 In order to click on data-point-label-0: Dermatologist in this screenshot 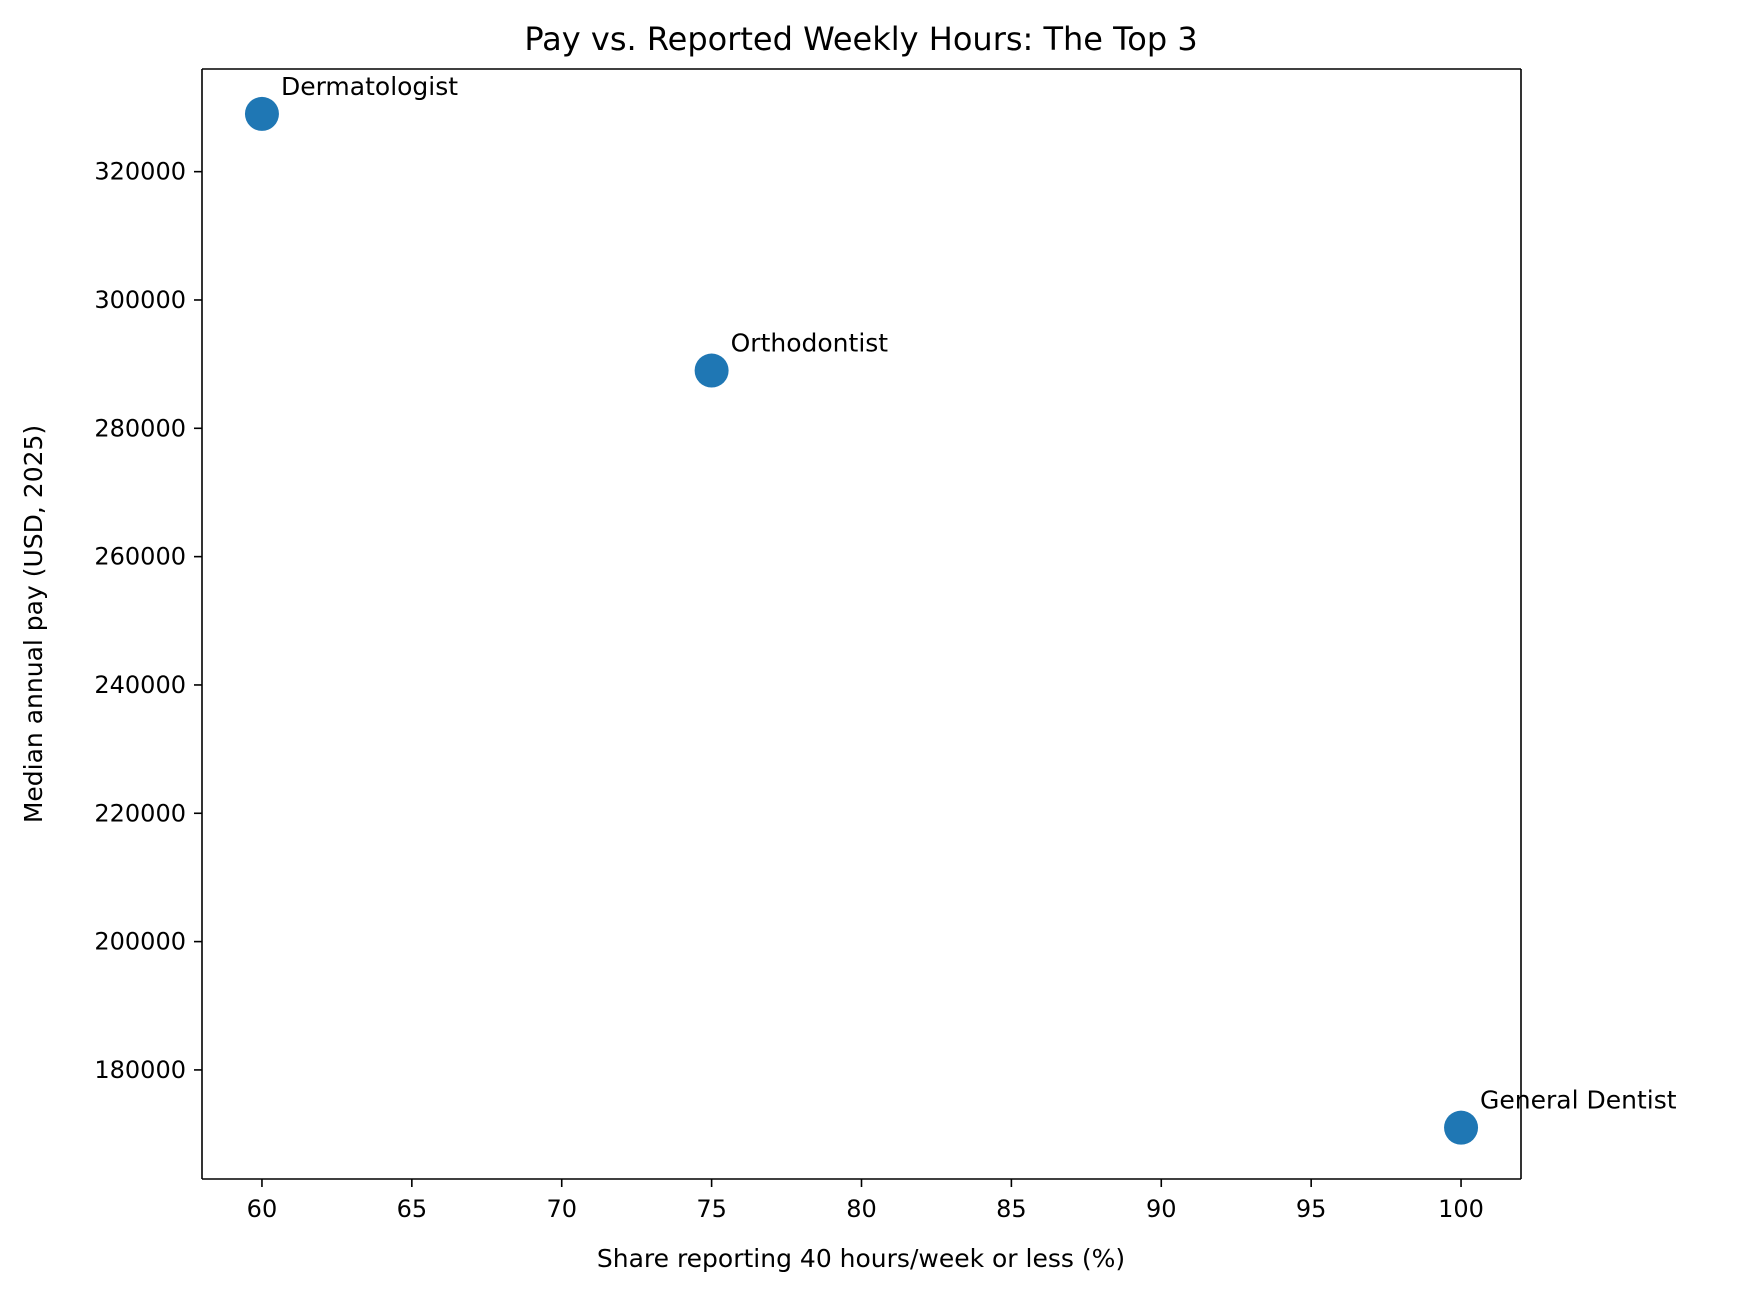, I will do `click(369, 86)`.